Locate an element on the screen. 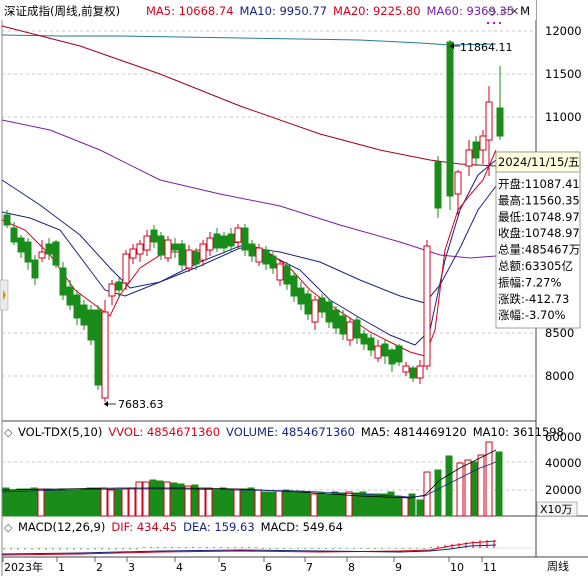 This screenshot has width=588, height=576. legend-item: MACD: 549.64 is located at coordinates (302, 527).